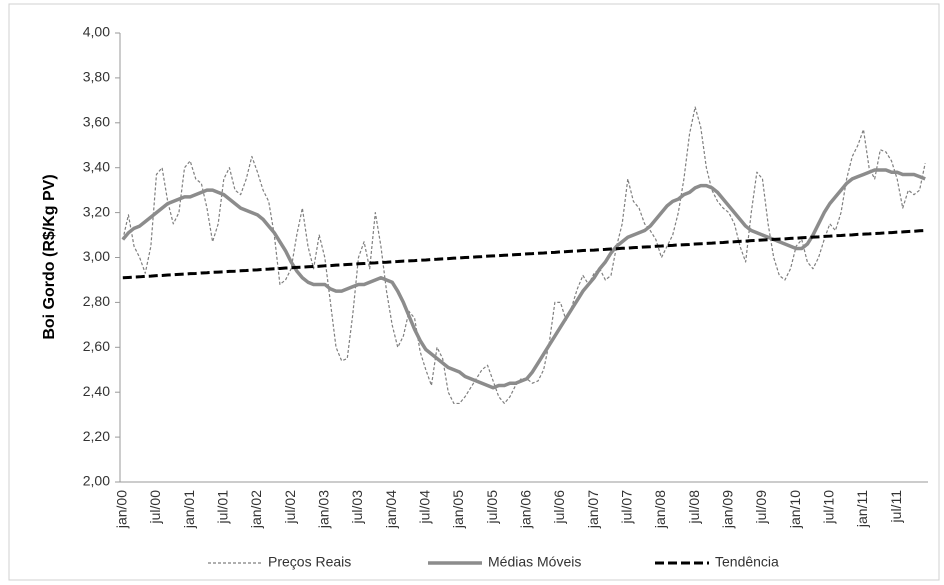 Image resolution: width=944 pixels, height=585 pixels. What do you see at coordinates (761, 507) in the screenshot?
I see `x-tick-label: jul/09` at bounding box center [761, 507].